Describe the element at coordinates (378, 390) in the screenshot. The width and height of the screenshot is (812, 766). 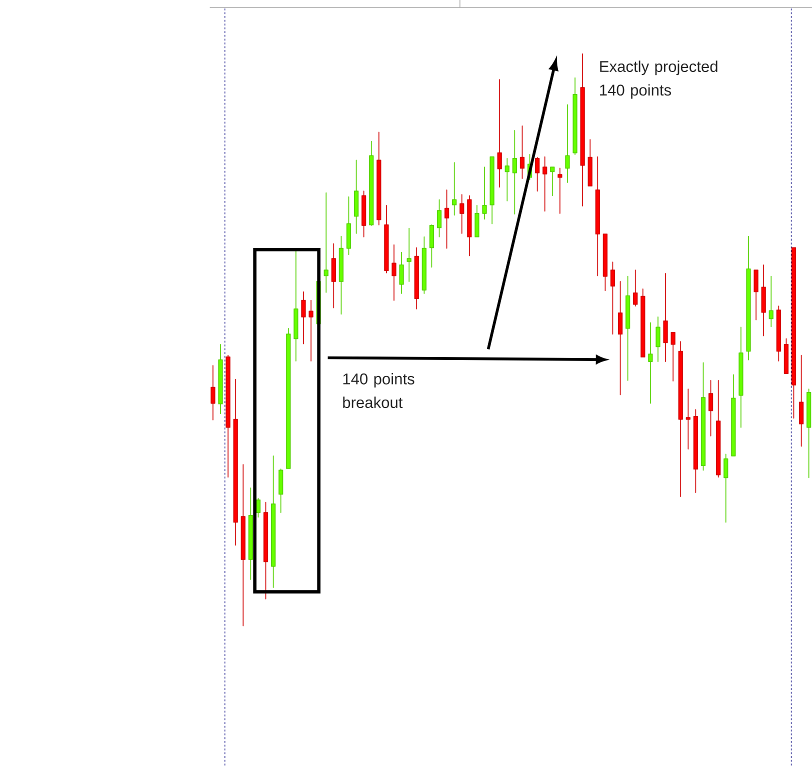
I see `annotation: 140 points breakout` at that location.